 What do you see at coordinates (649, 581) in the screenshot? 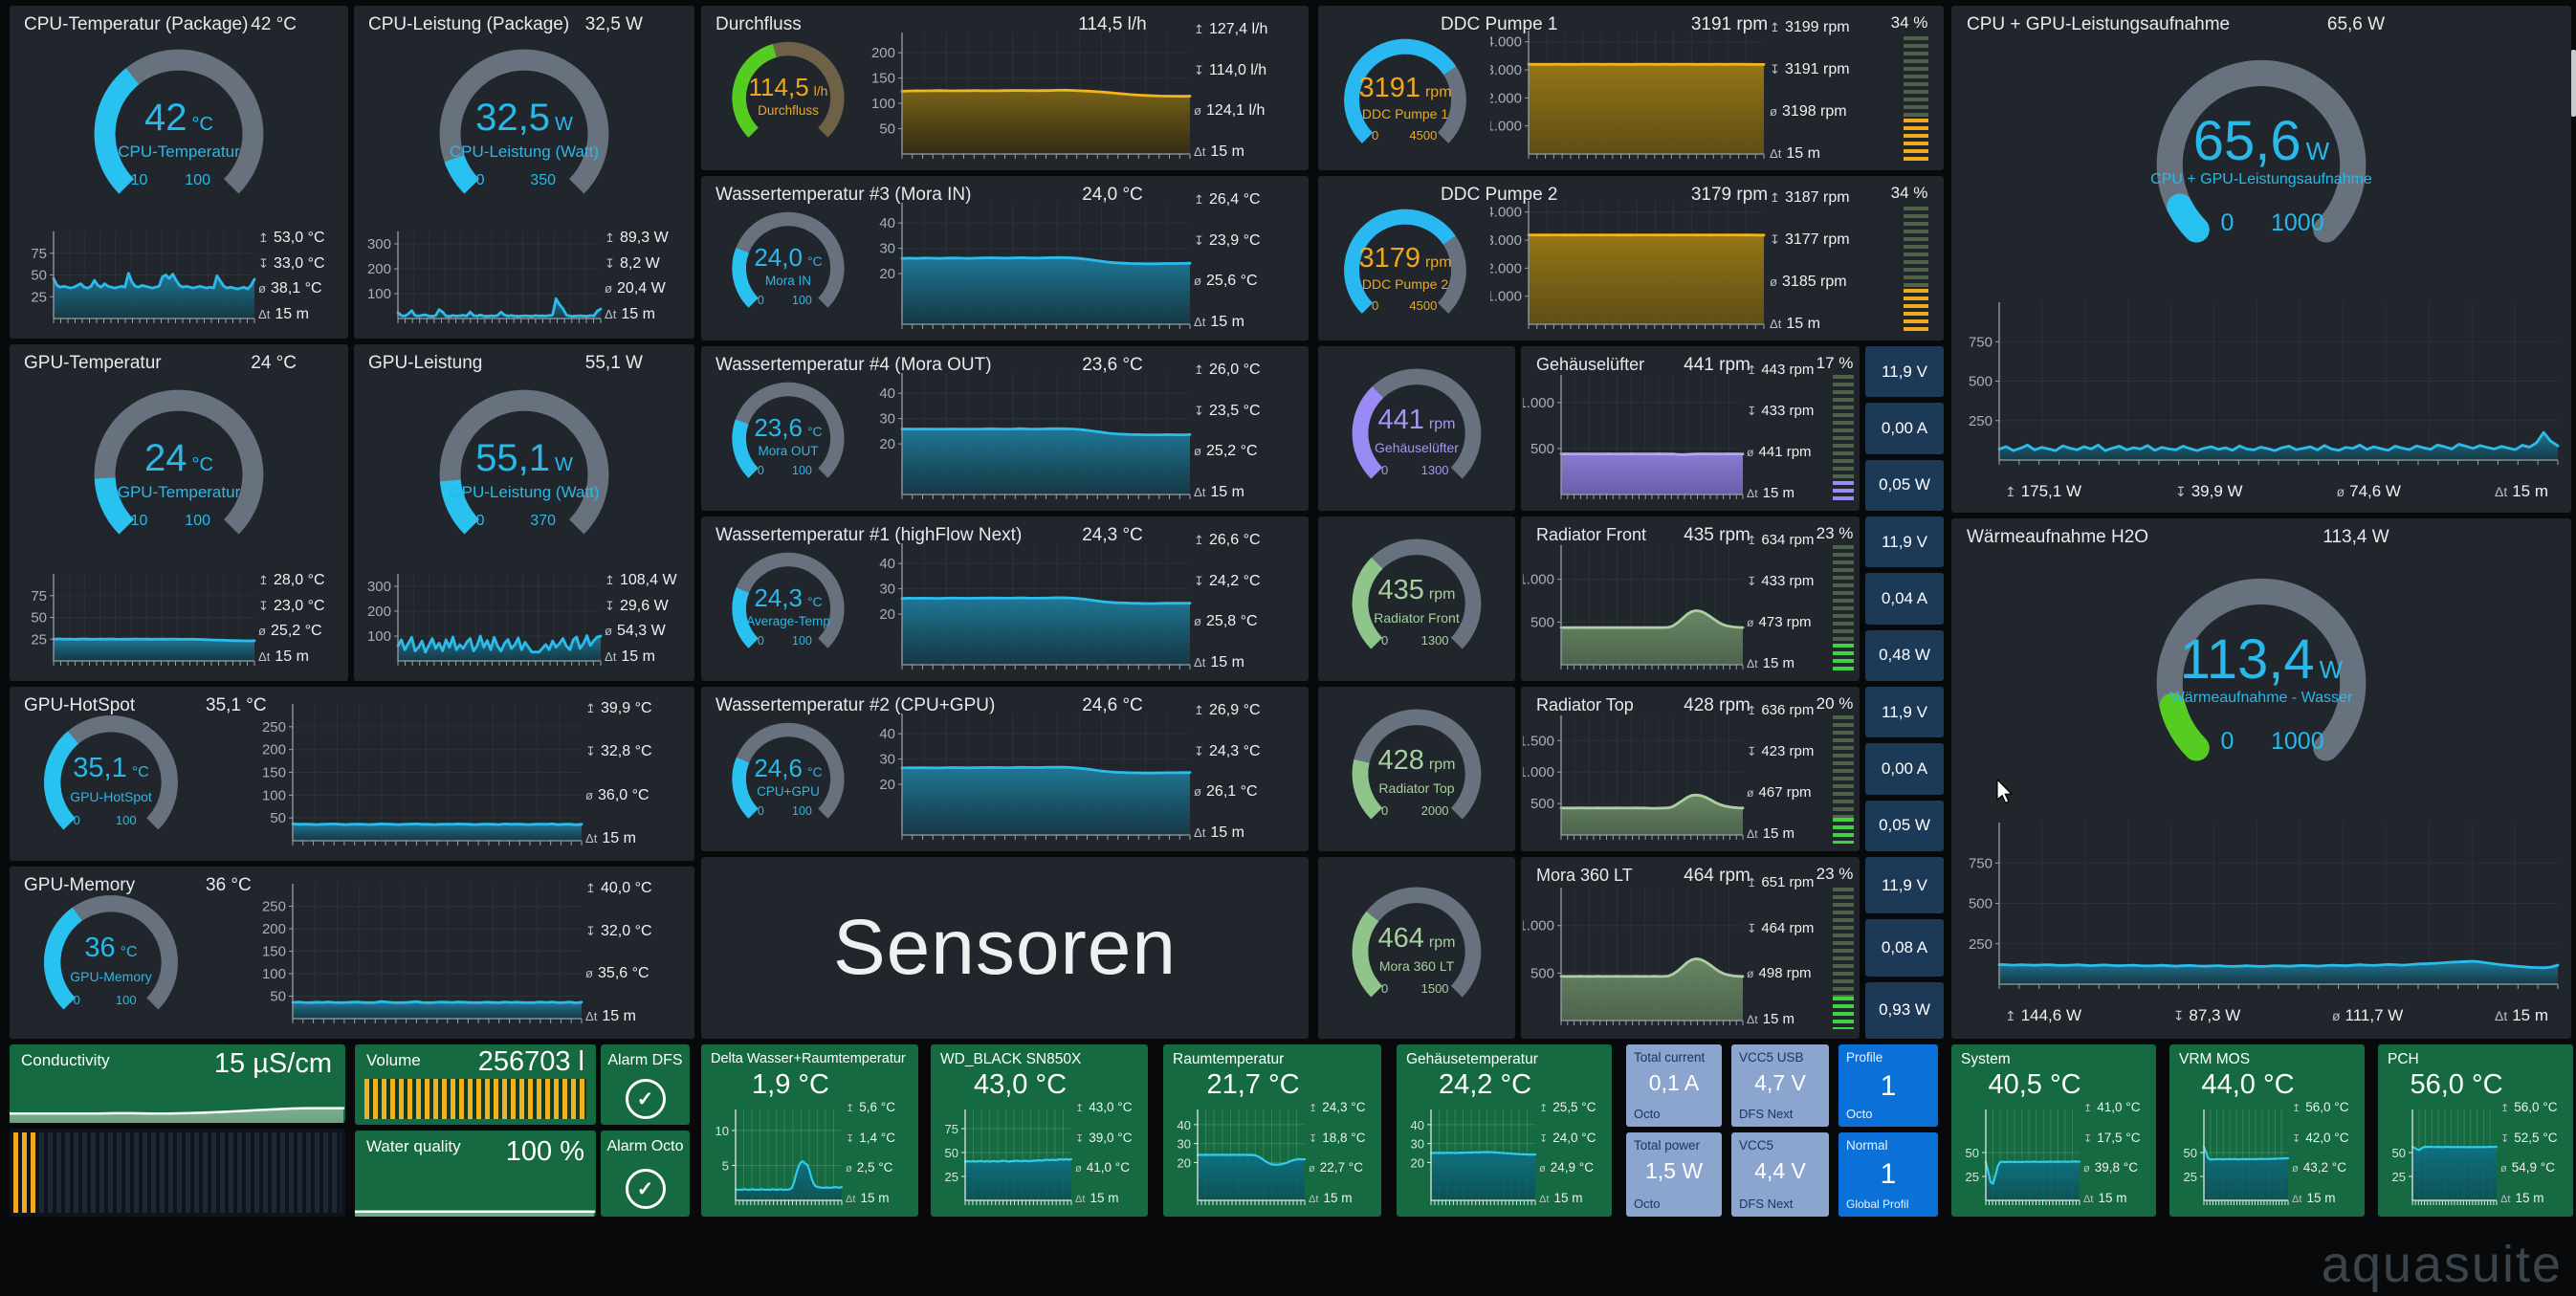
I see `stat-max: ↥ 108,4 W` at bounding box center [649, 581].